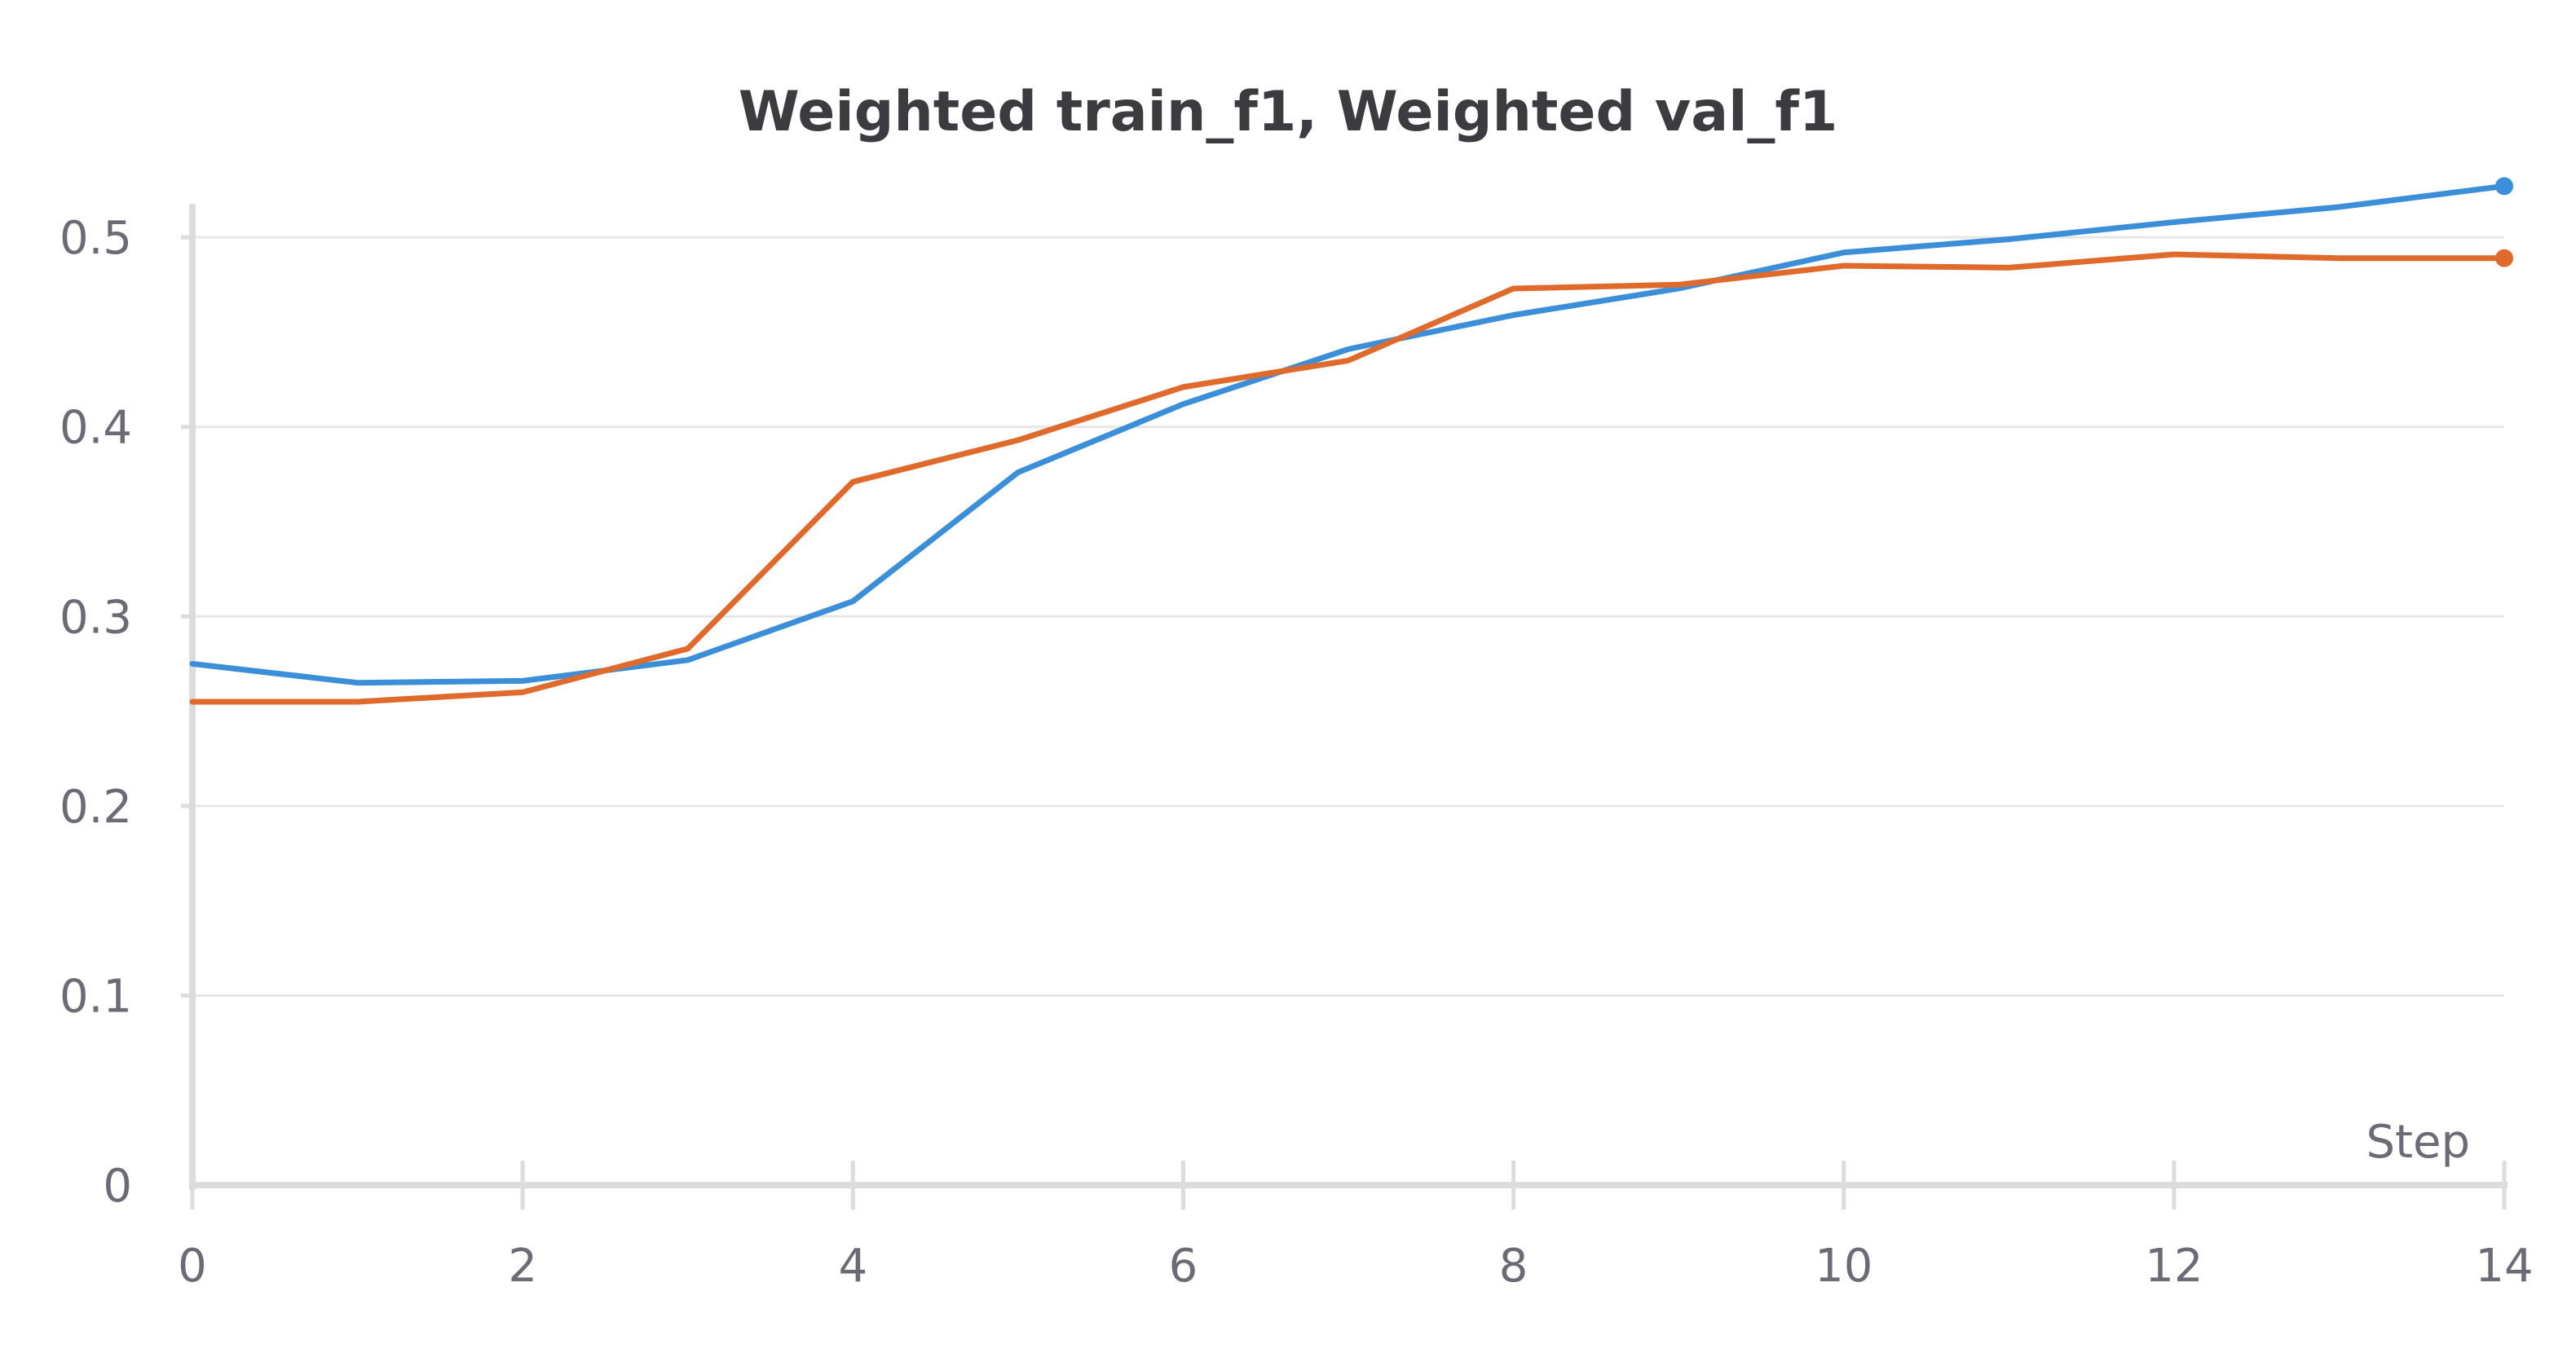 This screenshot has width=2576, height=1353. I want to click on y-tick-label: 0.4, so click(96, 428).